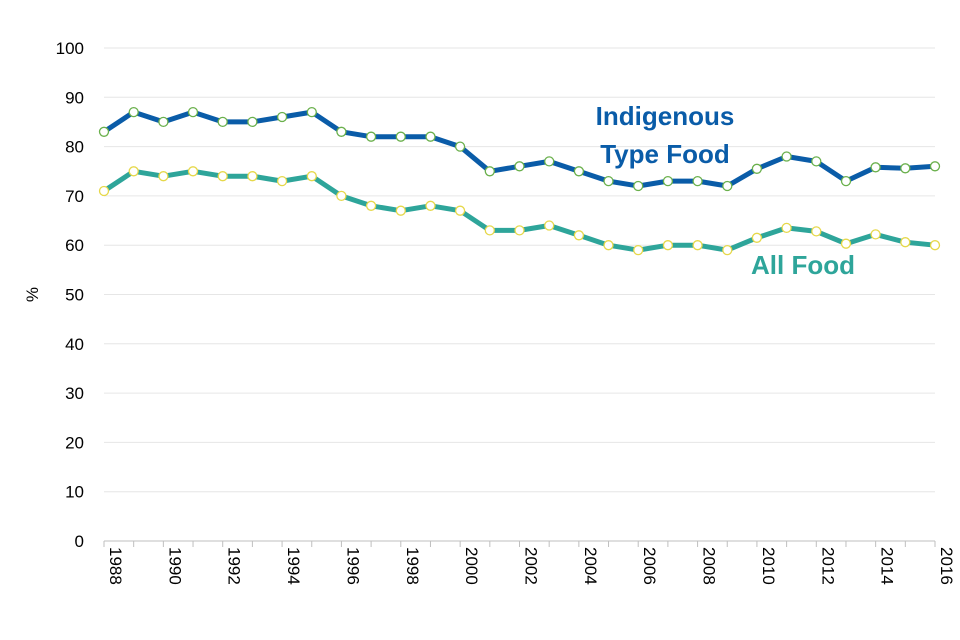 The height and width of the screenshot is (640, 960). Describe the element at coordinates (74, 295) in the screenshot. I see `y-tick-label: 50` at that location.